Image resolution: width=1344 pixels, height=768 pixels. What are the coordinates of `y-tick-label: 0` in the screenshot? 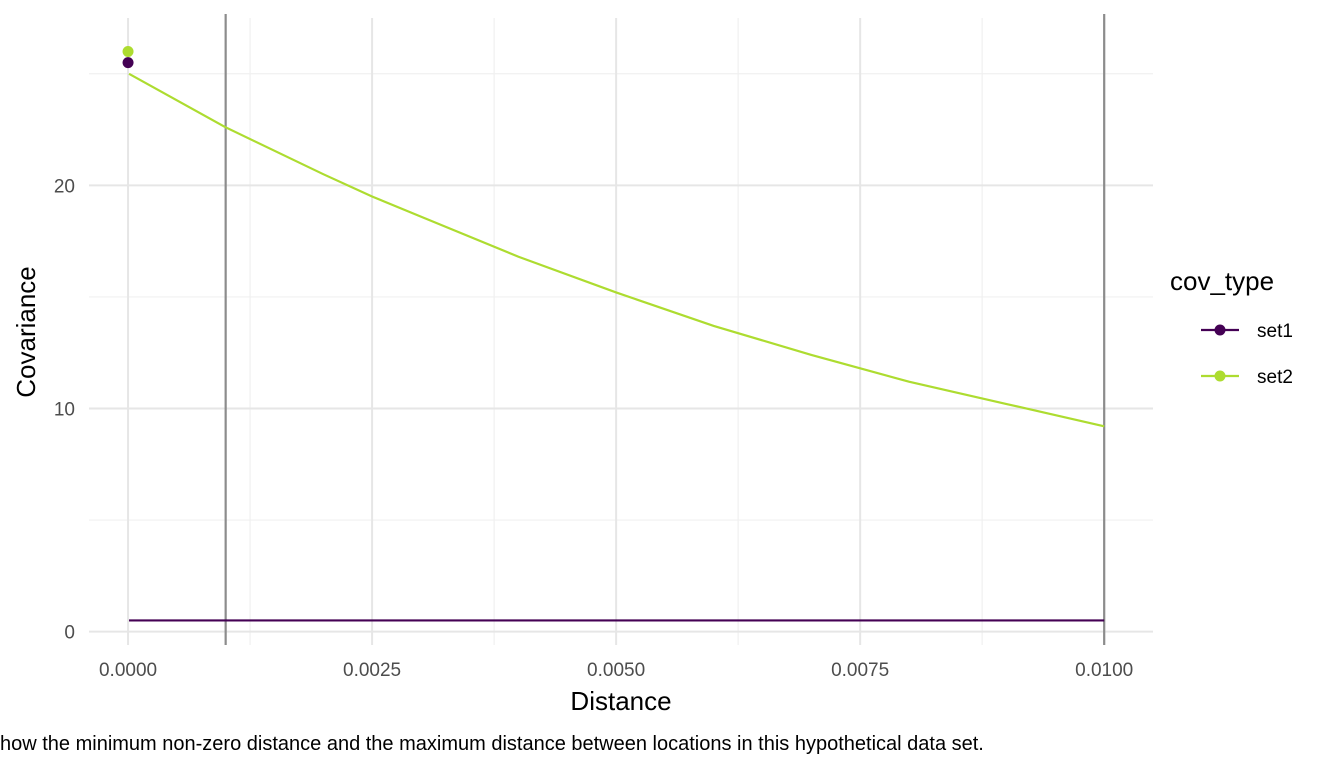 It's located at (69, 633).